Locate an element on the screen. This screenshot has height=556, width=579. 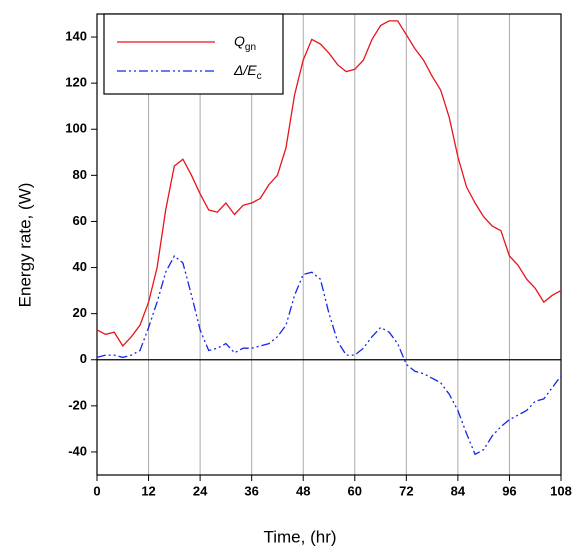
y-tick-label: -20 is located at coordinates (77, 404).